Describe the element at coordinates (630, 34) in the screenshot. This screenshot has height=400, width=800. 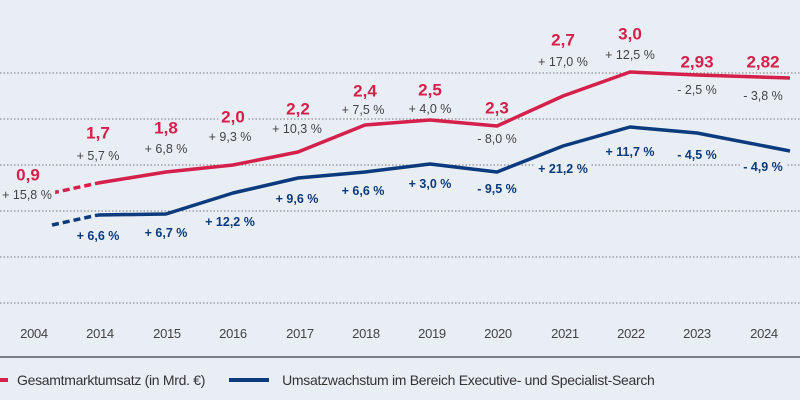
I see `value-label: 3,0` at that location.